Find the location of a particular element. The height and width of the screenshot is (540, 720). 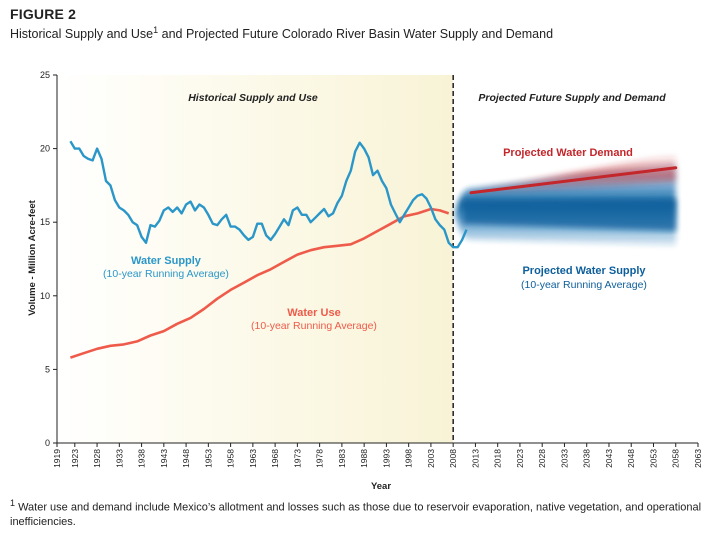

water-supply-sublabel: (10-year Running Average) is located at coordinates (166, 274).